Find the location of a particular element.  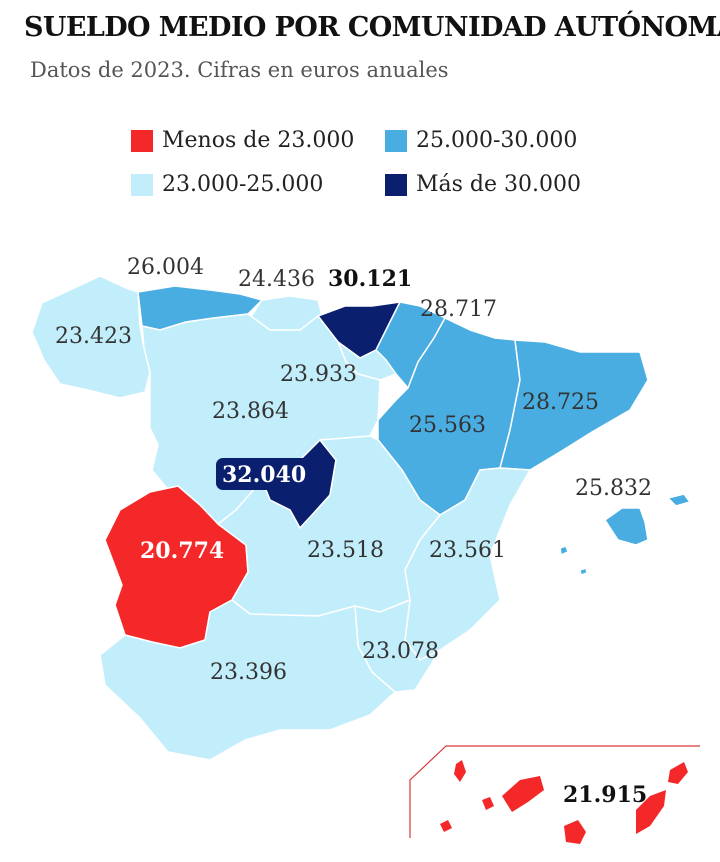

label-la-rioja: 23.933 is located at coordinates (318, 374).